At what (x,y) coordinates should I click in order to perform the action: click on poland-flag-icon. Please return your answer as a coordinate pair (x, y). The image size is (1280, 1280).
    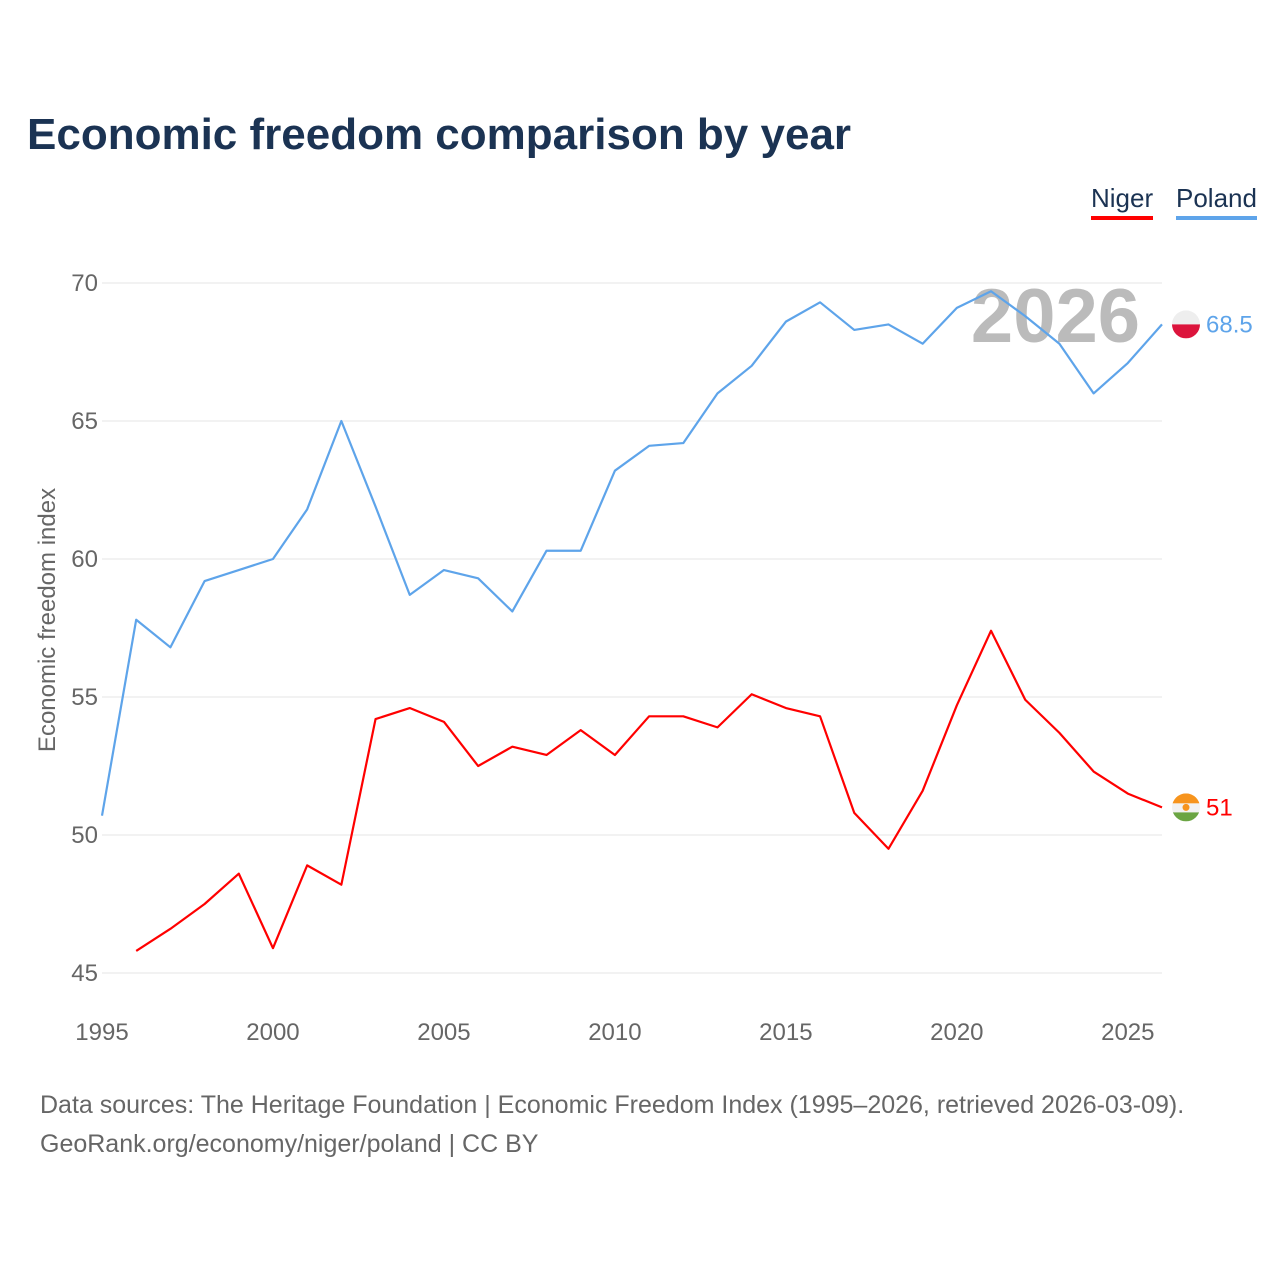
    Looking at the image, I should click on (1186, 324).